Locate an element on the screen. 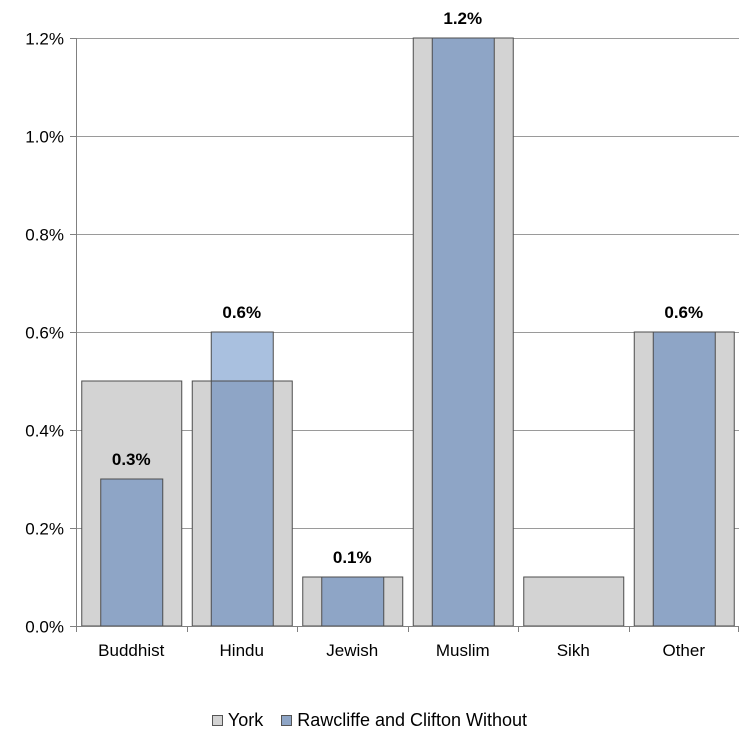 This screenshot has height=742, width=739. legend-swatch-york is located at coordinates (217, 720).